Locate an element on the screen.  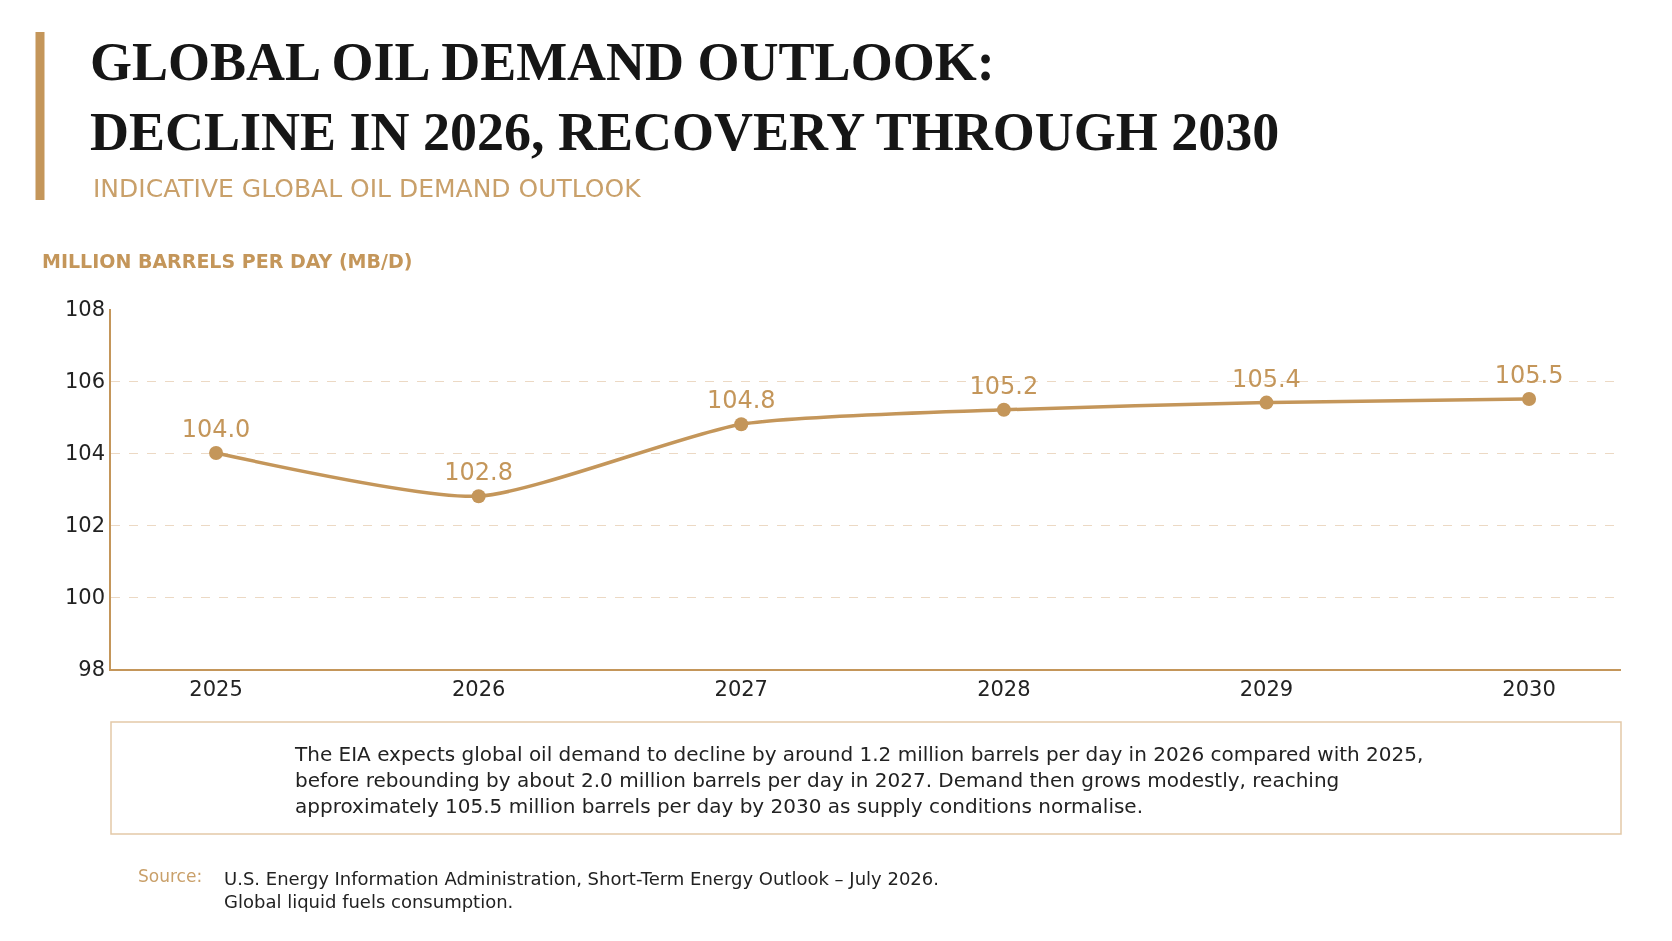
y-axis-title: MILLION BARRELS PER DAY (MB/D) is located at coordinates (227, 261).